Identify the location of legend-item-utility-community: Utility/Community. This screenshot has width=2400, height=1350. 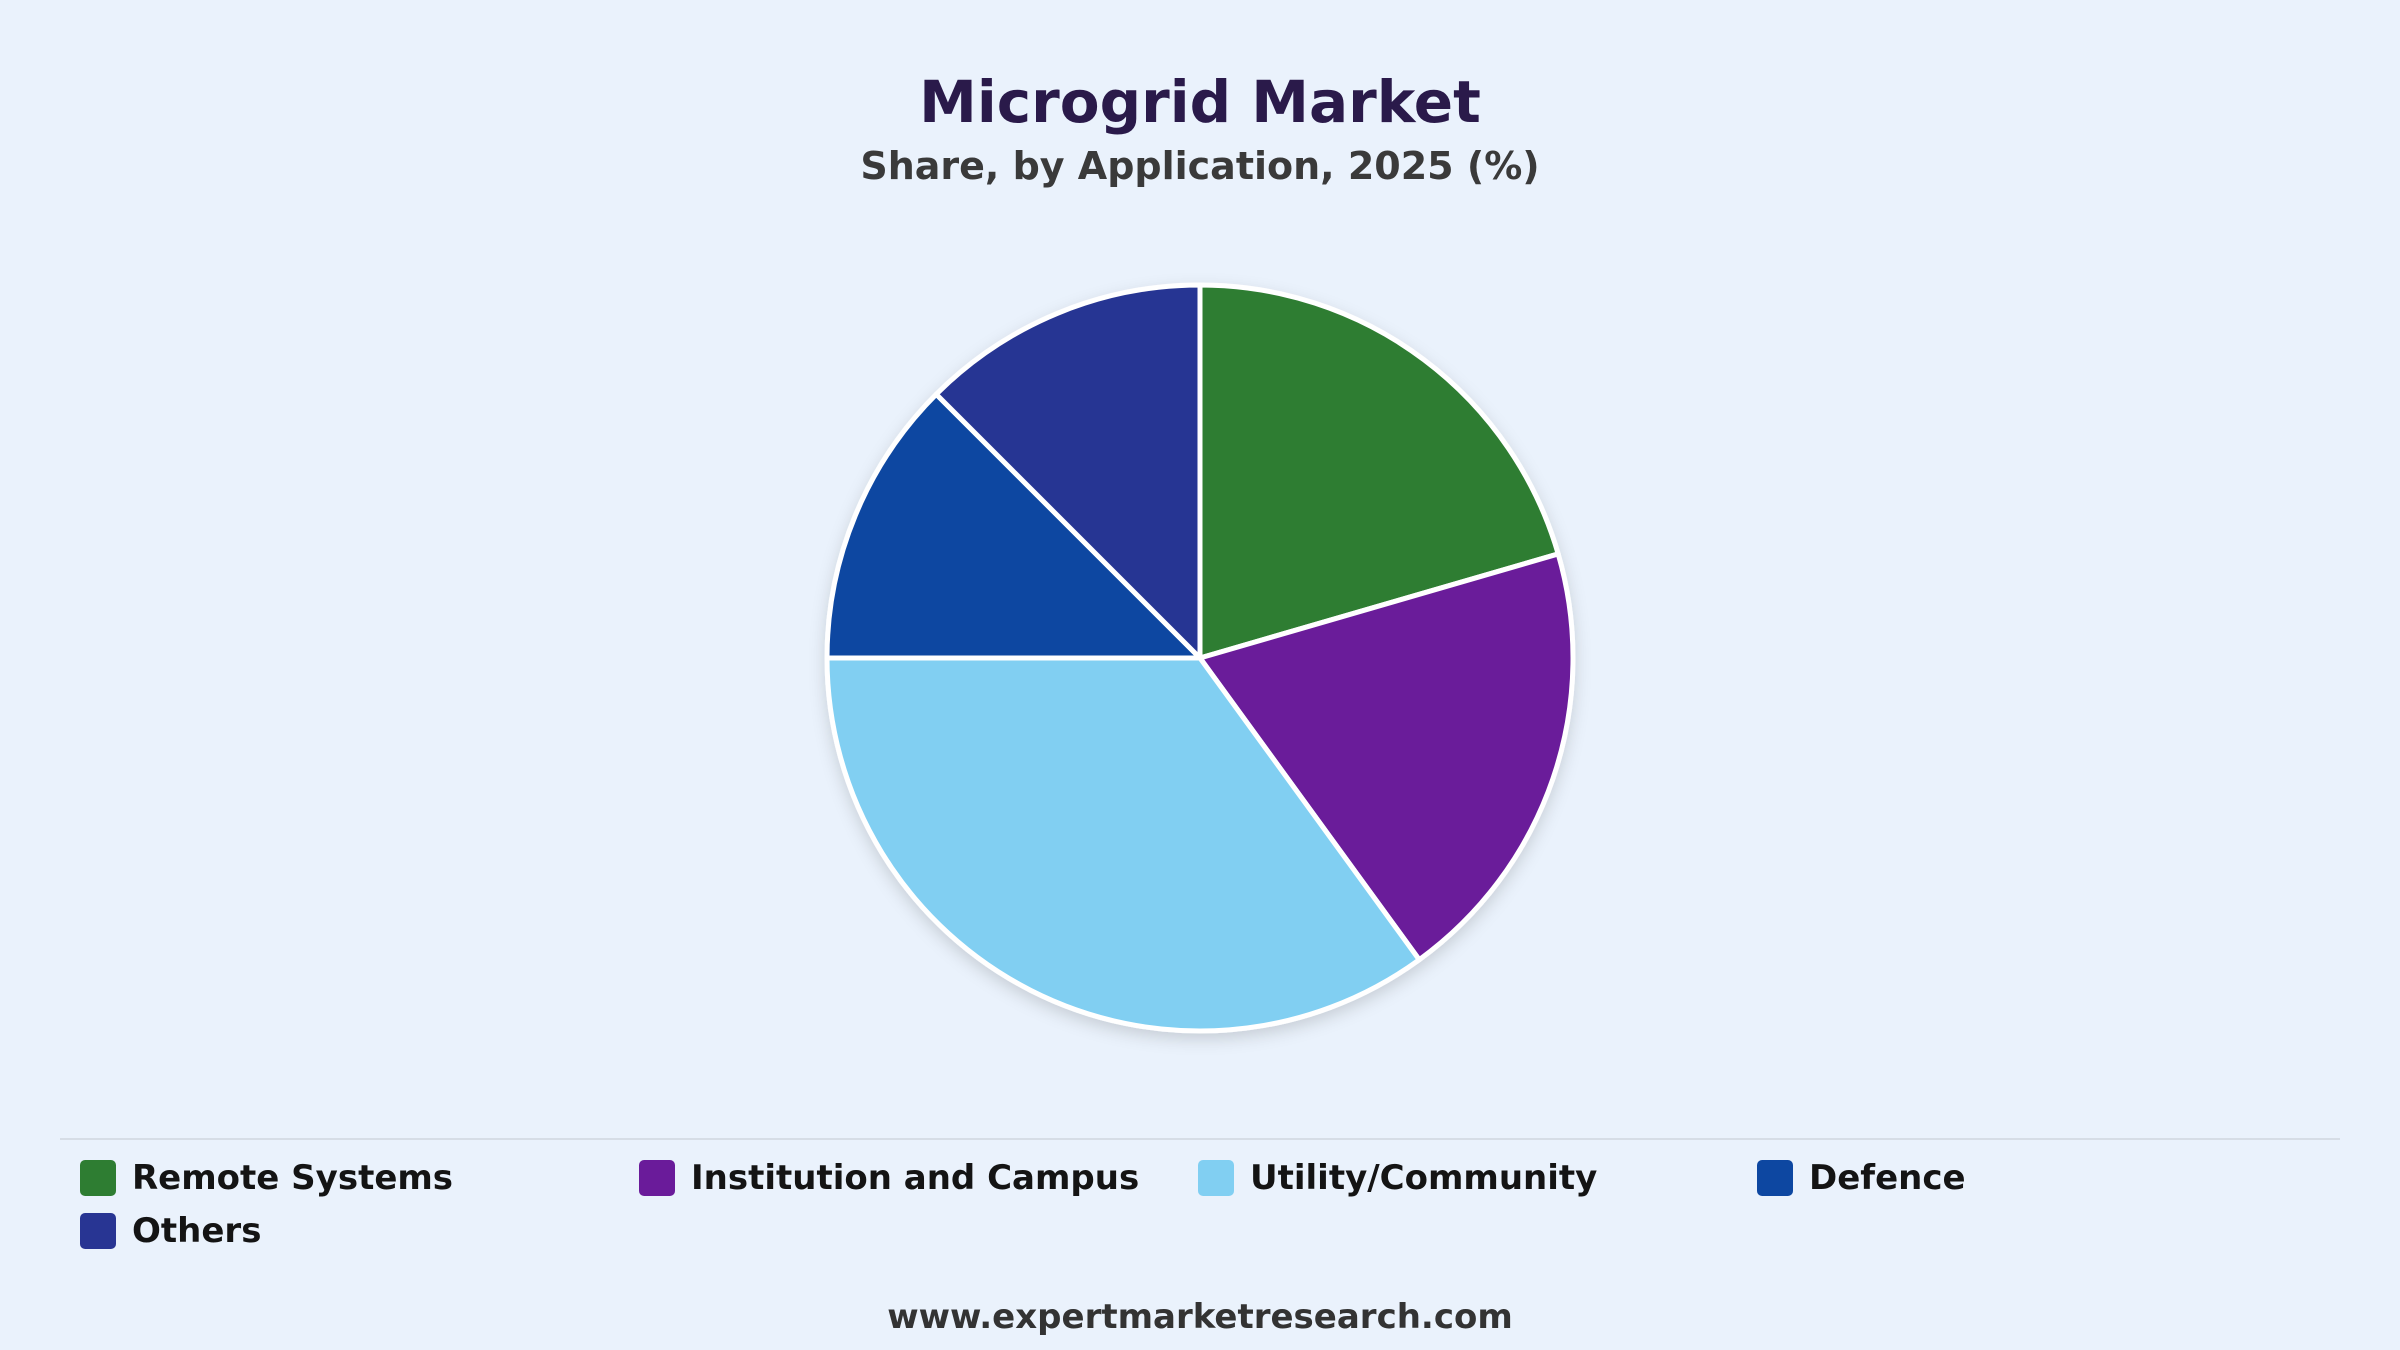
(1397, 1178).